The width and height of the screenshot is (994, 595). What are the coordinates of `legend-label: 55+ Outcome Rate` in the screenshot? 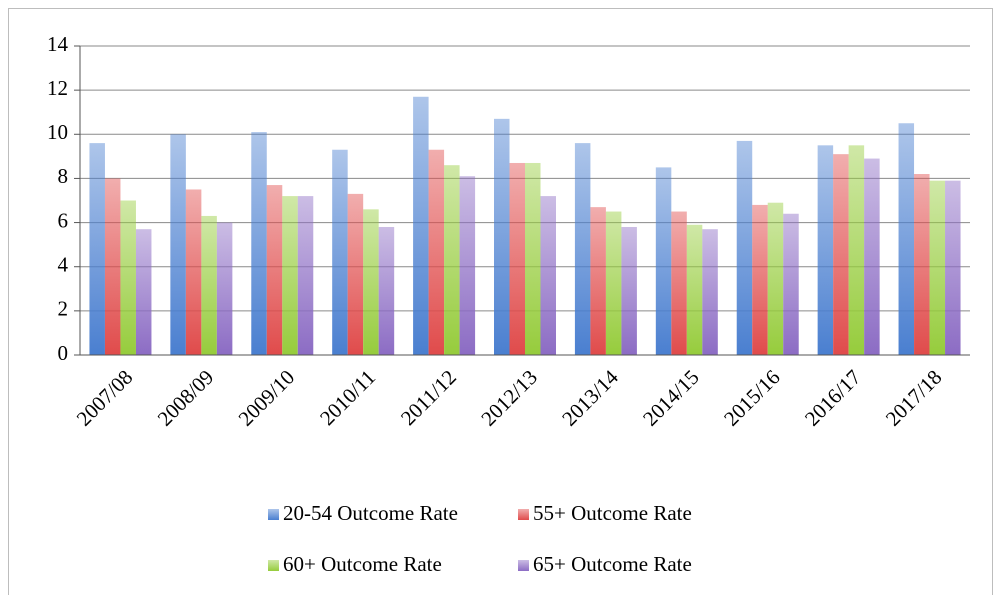 It's located at (612, 513).